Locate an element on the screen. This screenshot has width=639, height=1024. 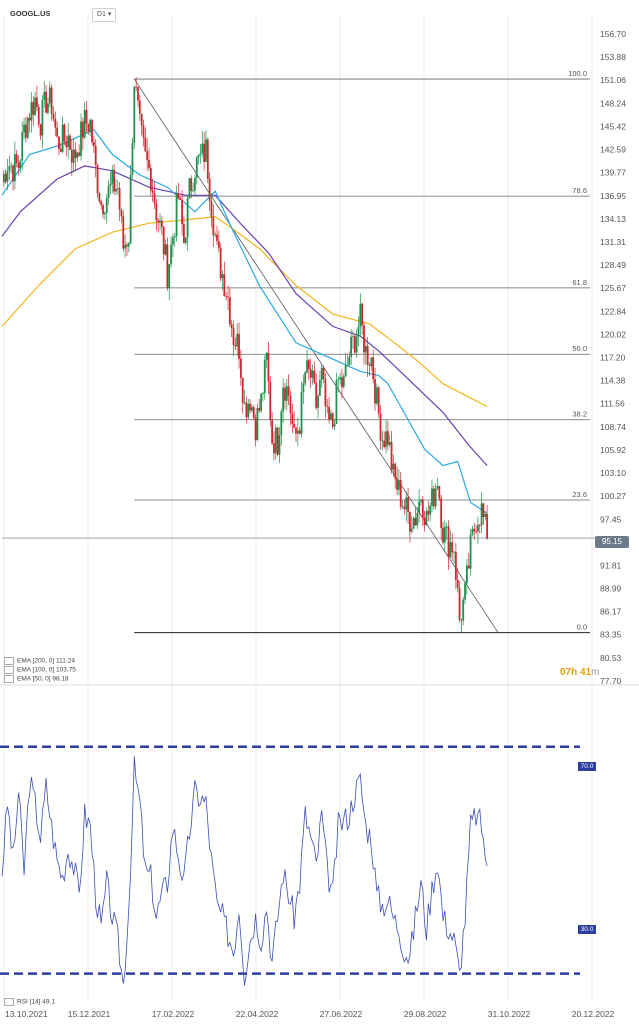
legend-ema100: EMA [100, 0] 103.75 is located at coordinates (40, 670).